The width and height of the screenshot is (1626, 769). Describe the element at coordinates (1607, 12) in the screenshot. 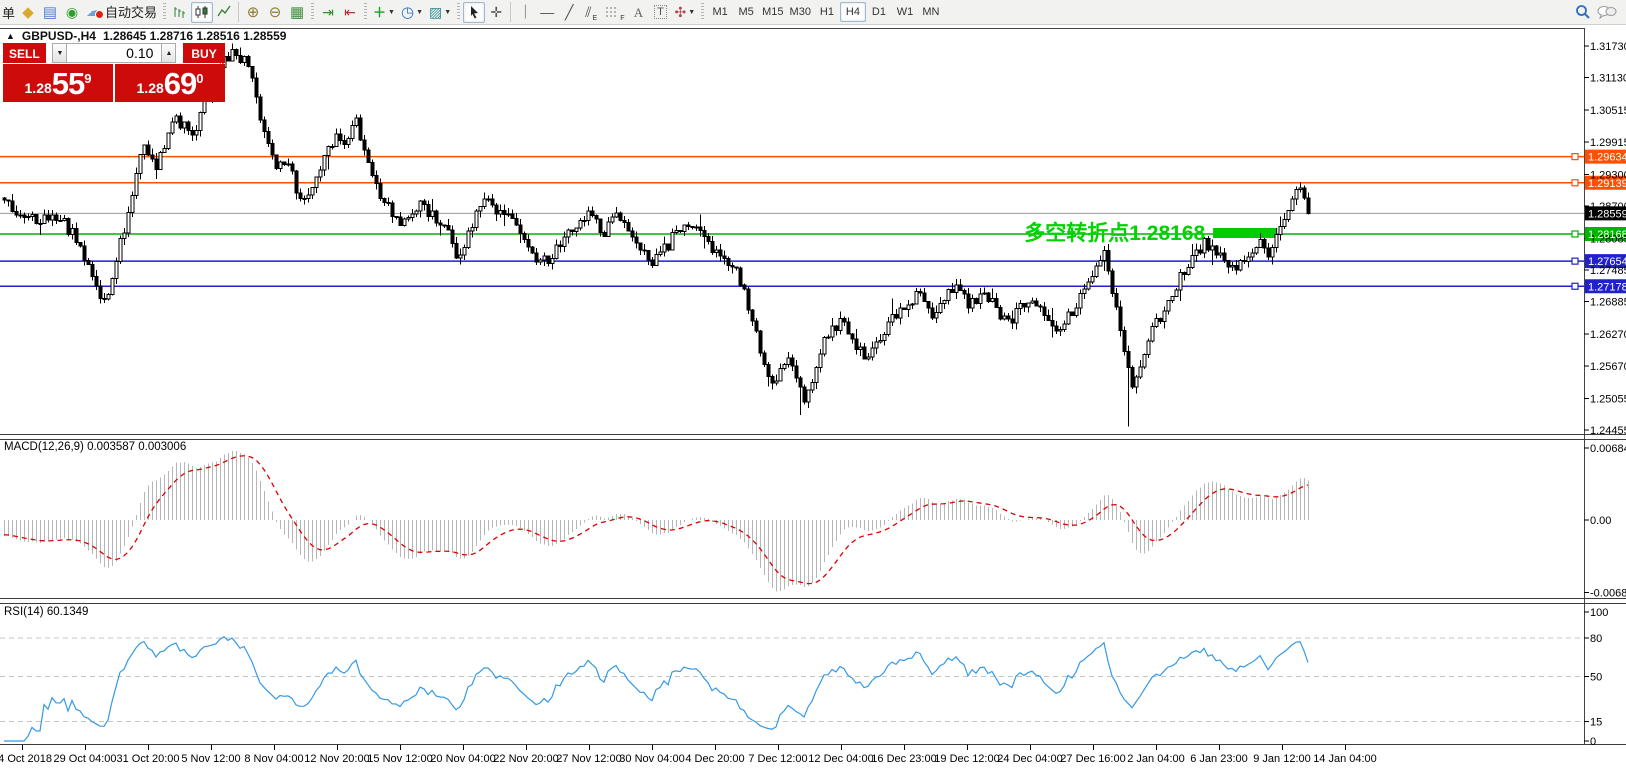

I see `community-chat-button` at that location.